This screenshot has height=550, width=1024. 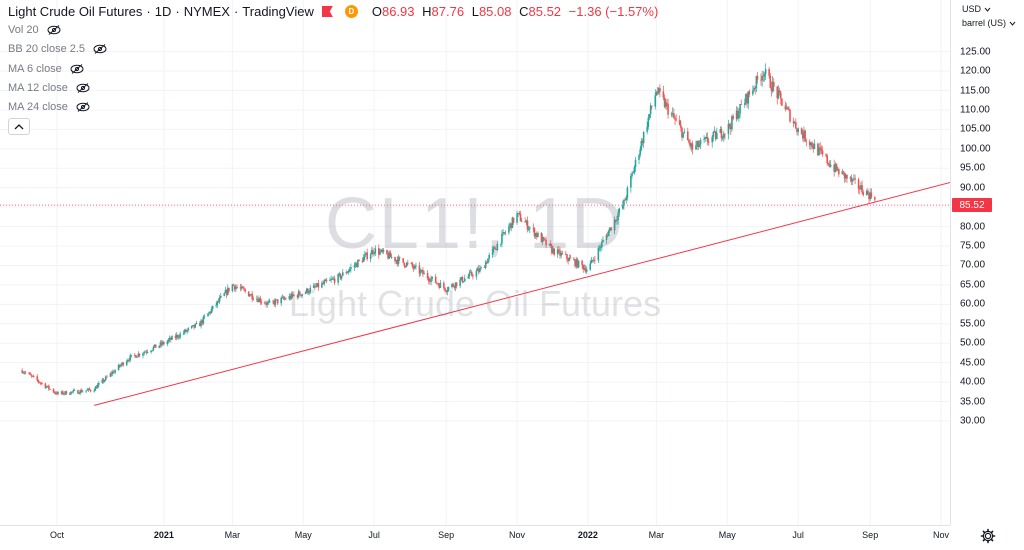 What do you see at coordinates (973, 401) in the screenshot?
I see `price-tick-label: 35.00` at bounding box center [973, 401].